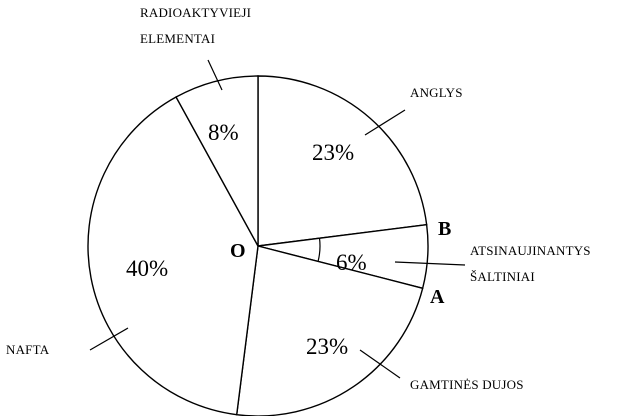 Image resolution: width=643 pixels, height=416 pixels. Describe the element at coordinates (351, 262) in the screenshot. I see `value-label: 6%` at that location.